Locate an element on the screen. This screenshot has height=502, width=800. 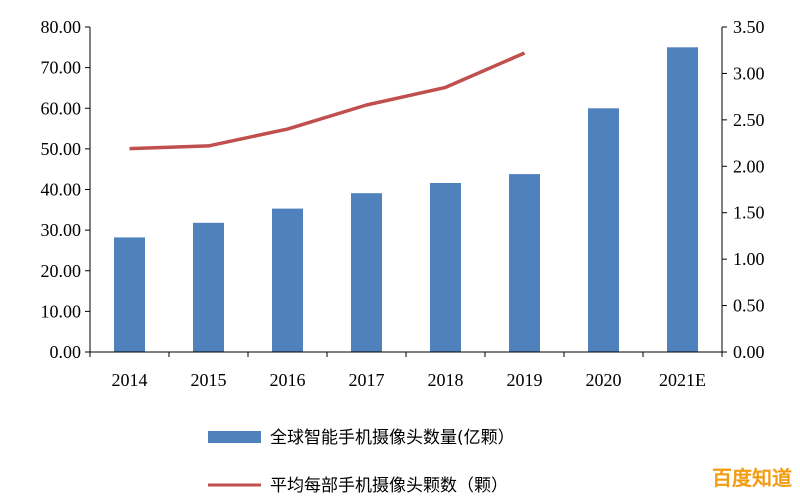
x-tick-label: 2019 is located at coordinates (525, 380).